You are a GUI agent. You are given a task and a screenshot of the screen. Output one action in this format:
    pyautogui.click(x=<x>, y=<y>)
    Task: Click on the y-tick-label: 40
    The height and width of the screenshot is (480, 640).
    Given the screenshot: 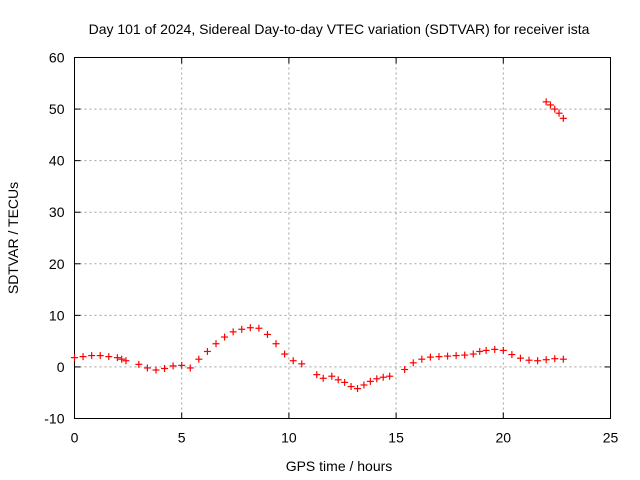 What is the action you would take?
    pyautogui.click(x=57, y=161)
    